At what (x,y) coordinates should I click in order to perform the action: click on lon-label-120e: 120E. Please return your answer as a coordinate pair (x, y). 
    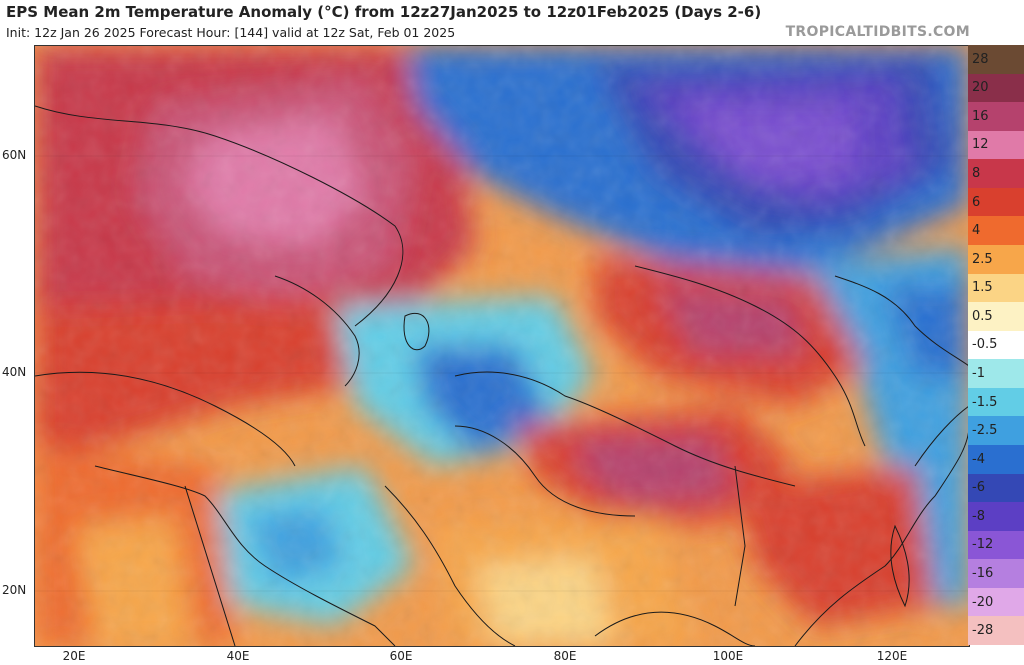
    Looking at the image, I should click on (892, 656).